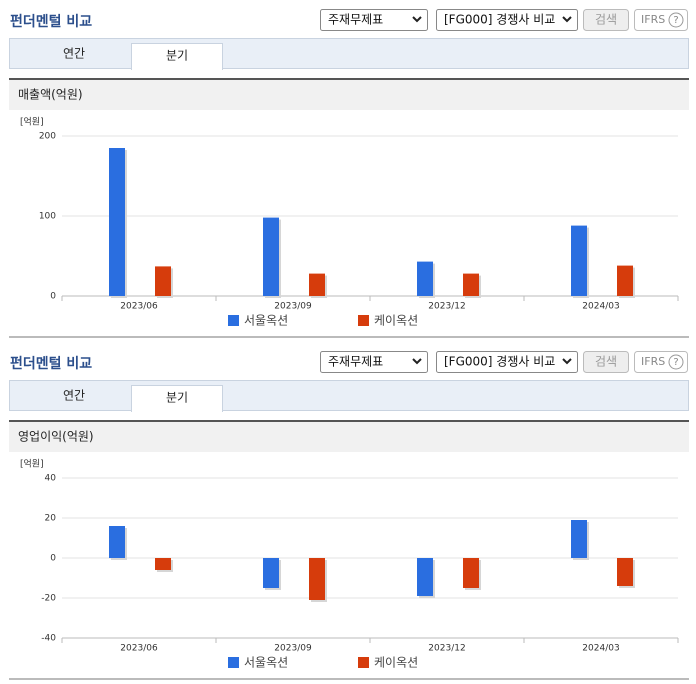 Image resolution: width=696 pixels, height=684 pixels. I want to click on chart-title: 매출액(억원), so click(50, 95).